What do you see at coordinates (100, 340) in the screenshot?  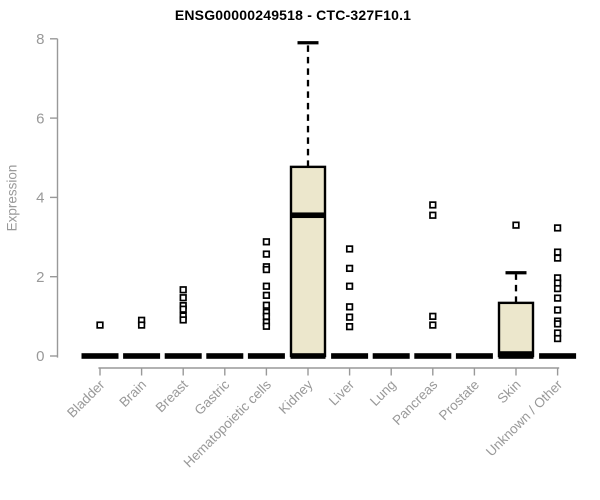 I see `boxplot-bladder` at bounding box center [100, 340].